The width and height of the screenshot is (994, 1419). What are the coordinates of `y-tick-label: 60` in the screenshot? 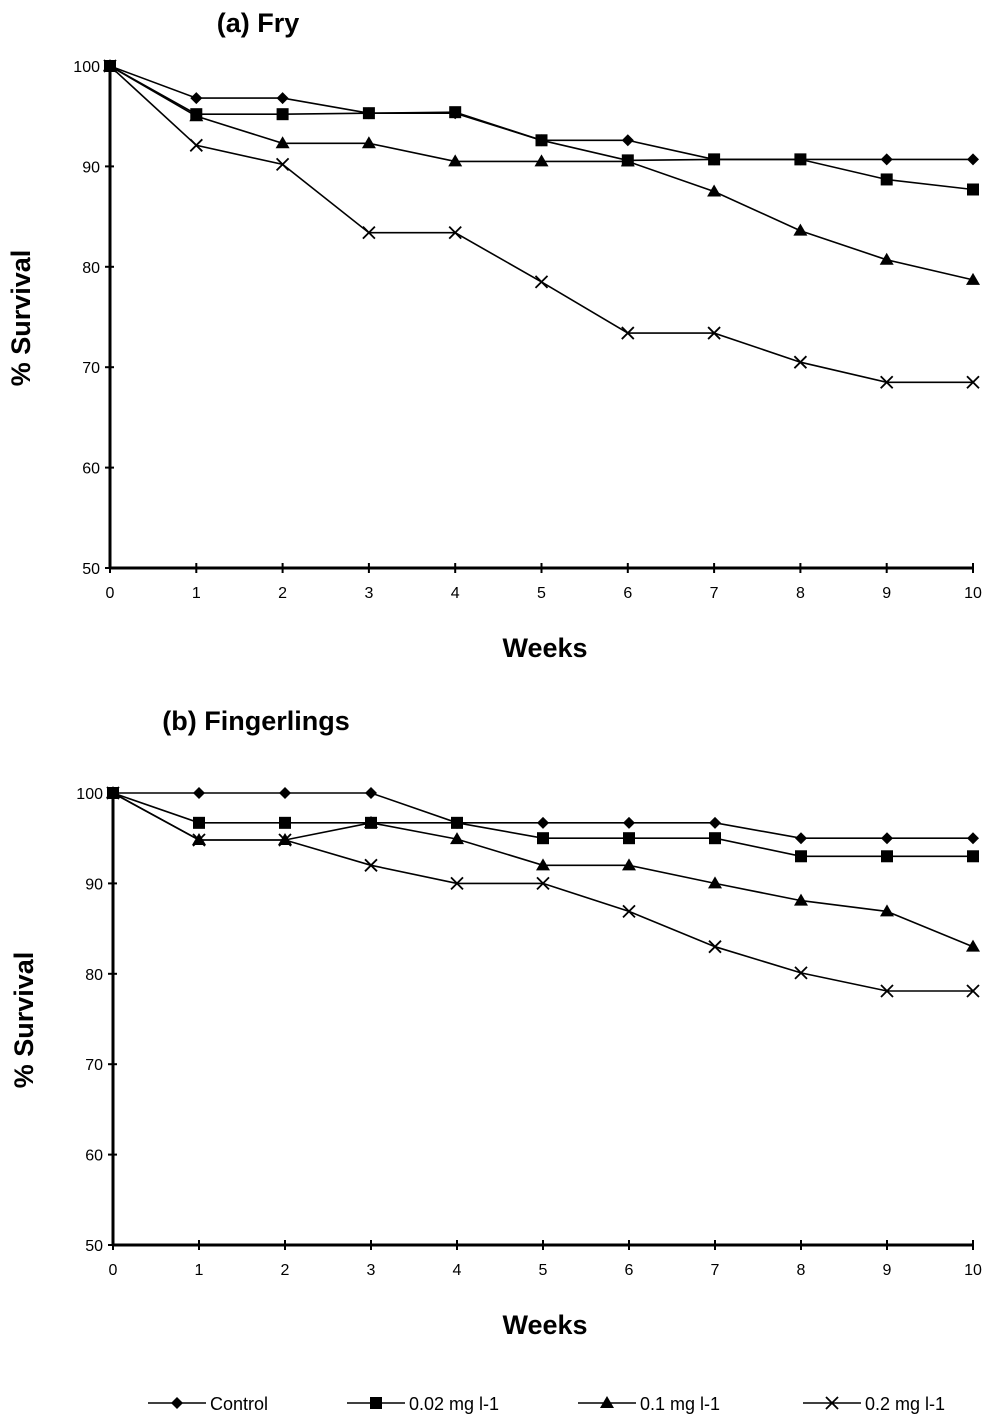 It's located at (91, 469).